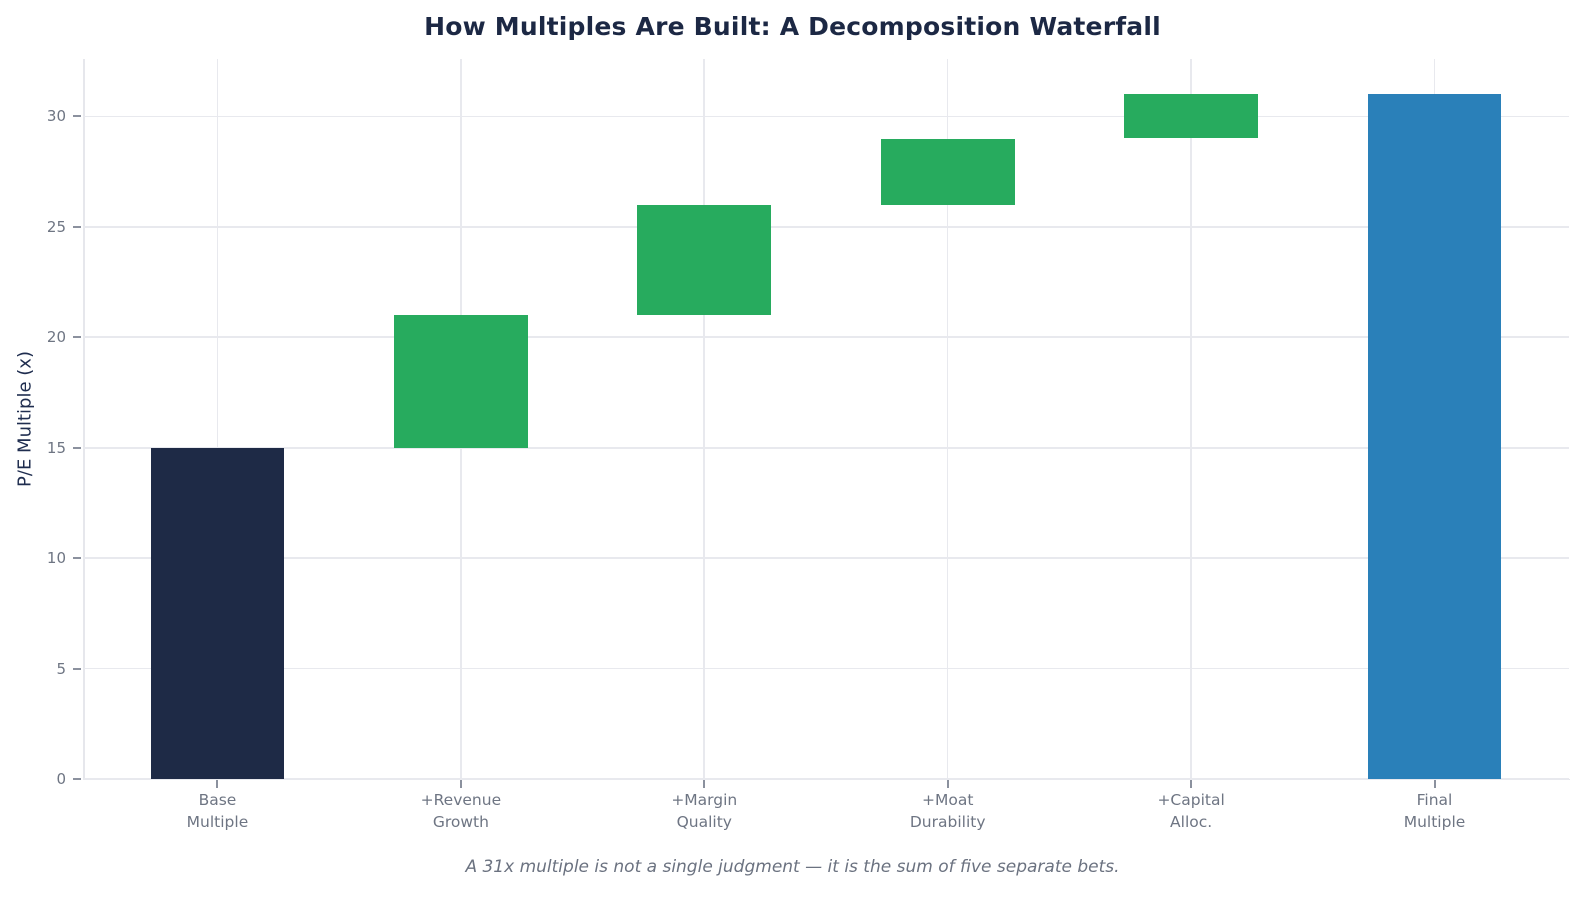 This screenshot has width=1585, height=902. What do you see at coordinates (1434, 436) in the screenshot?
I see `bar-final-multiple` at bounding box center [1434, 436].